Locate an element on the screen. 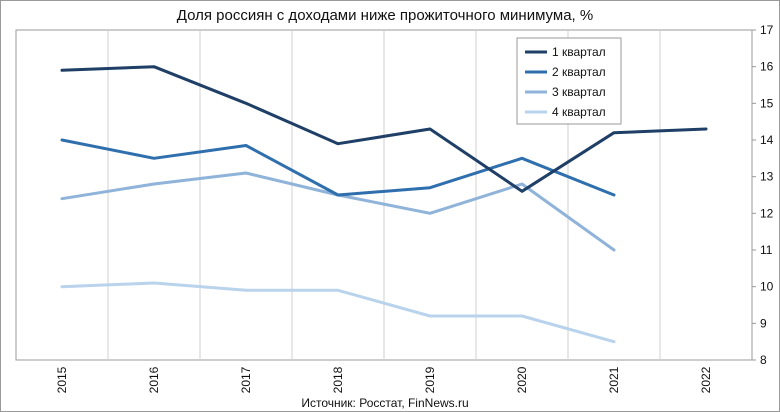  x-tick-label: 2022 is located at coordinates (706, 379).